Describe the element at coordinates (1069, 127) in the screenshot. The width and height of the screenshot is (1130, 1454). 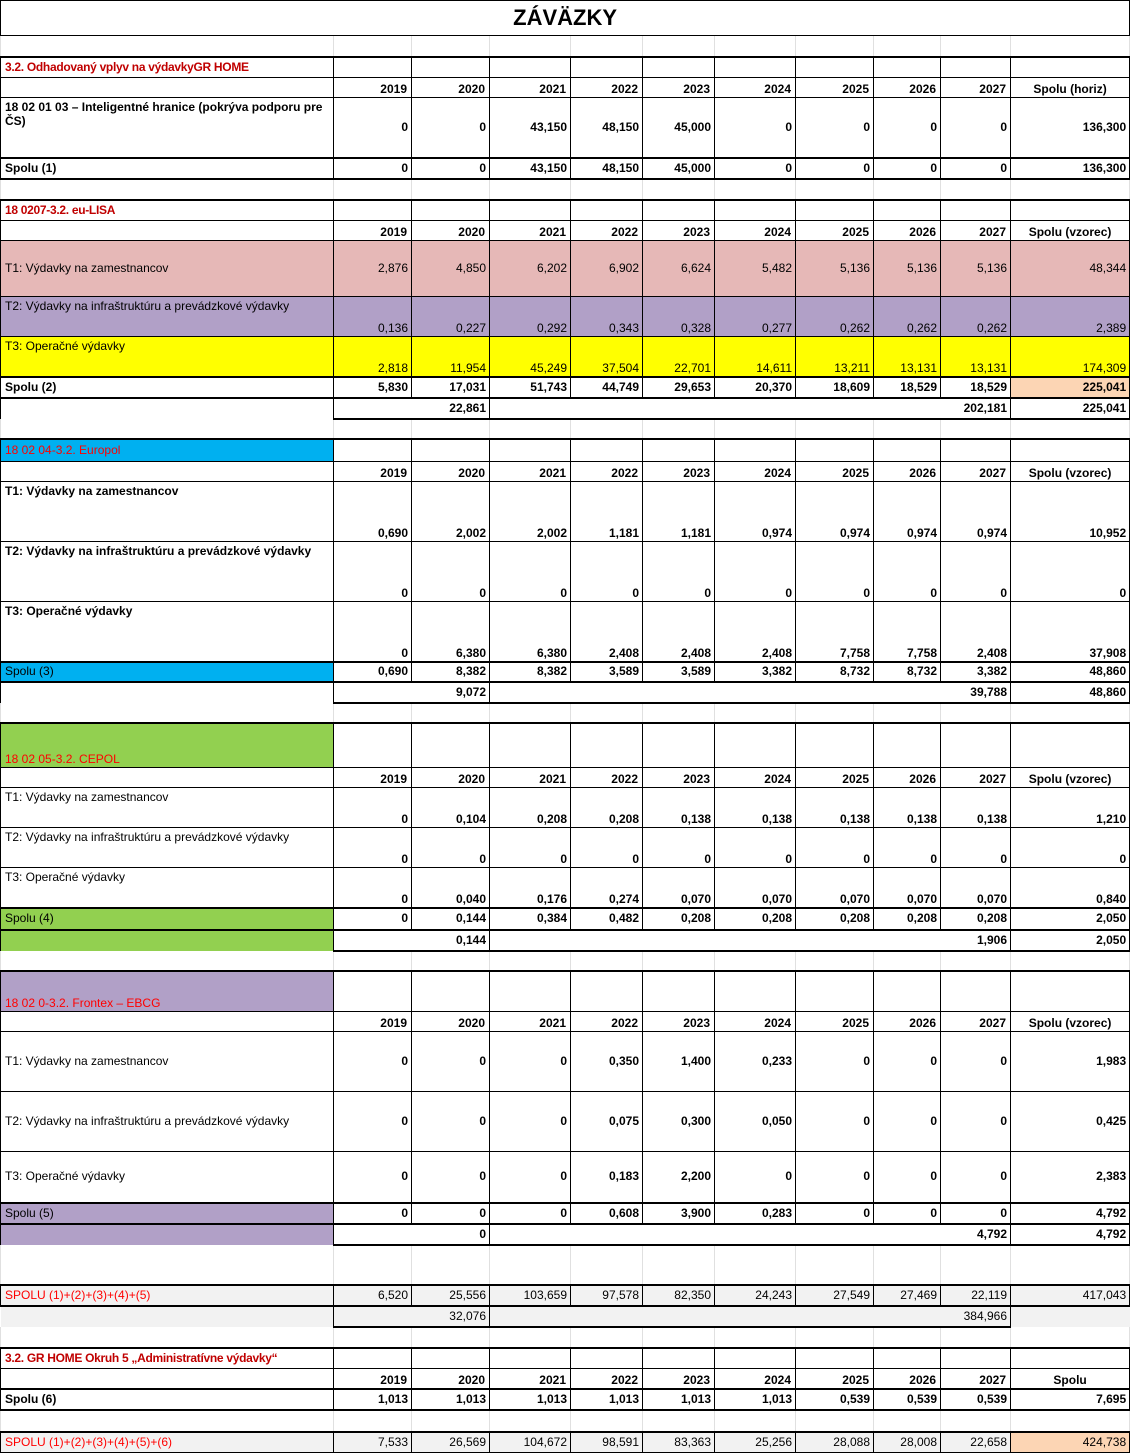
I see `row-total: 136,300` at that location.